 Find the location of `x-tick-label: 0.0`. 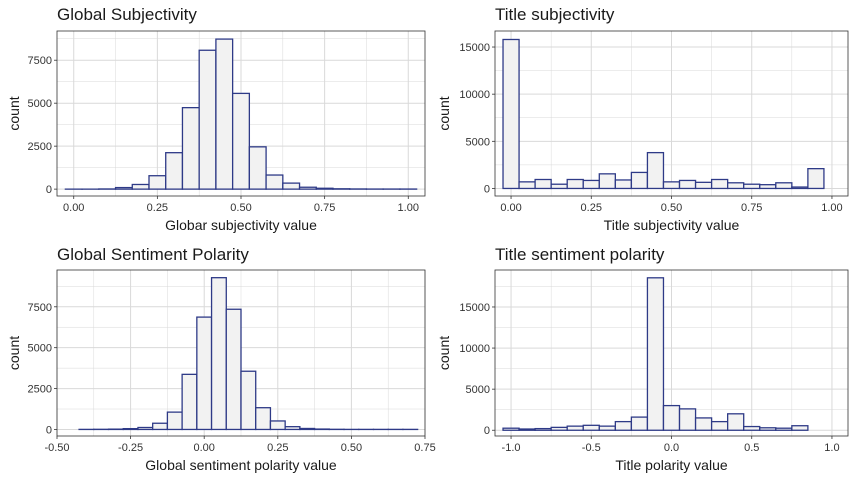

x-tick-label: 0.0 is located at coordinates (671, 448).